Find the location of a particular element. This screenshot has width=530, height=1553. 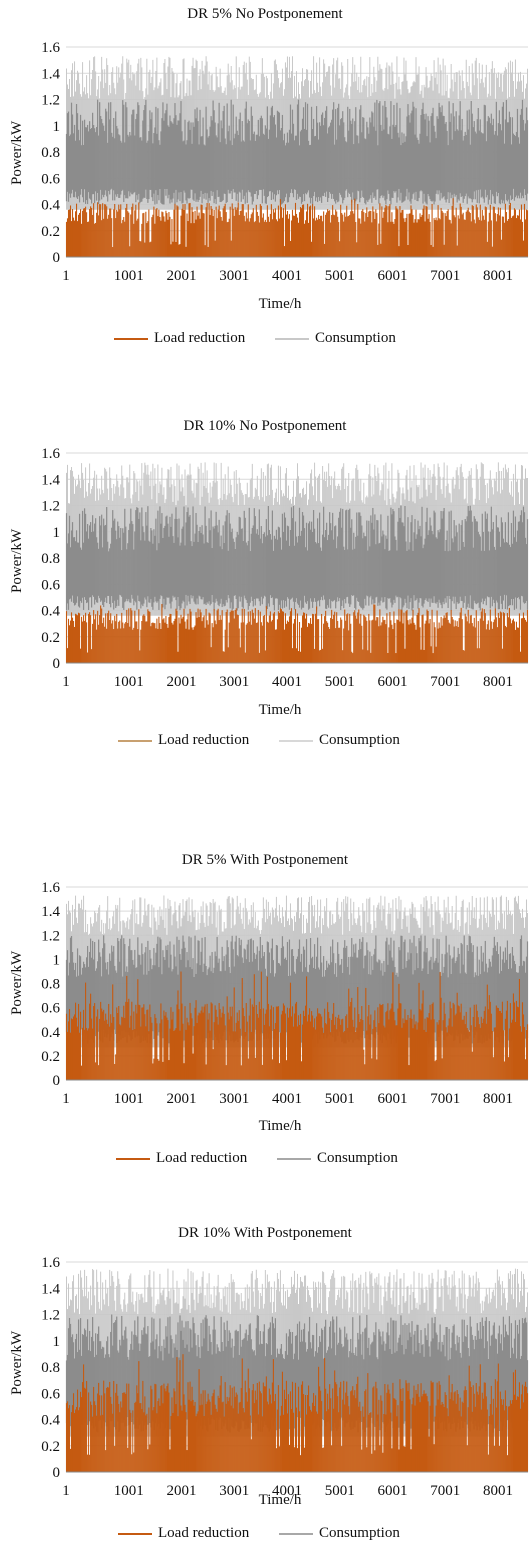

chart-title: DR 10% With Postponement is located at coordinates (265, 1233).